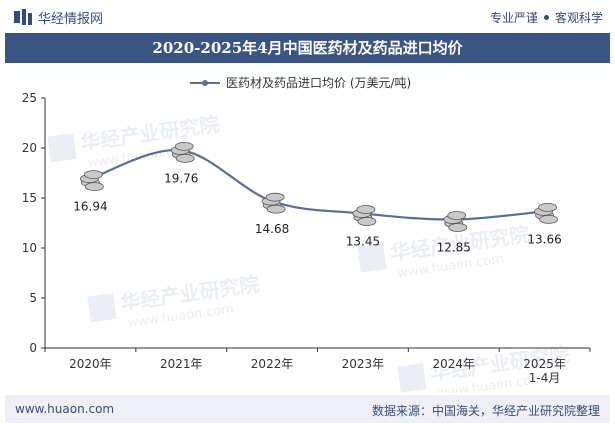  I want to click on legend-marker, so click(205, 83).